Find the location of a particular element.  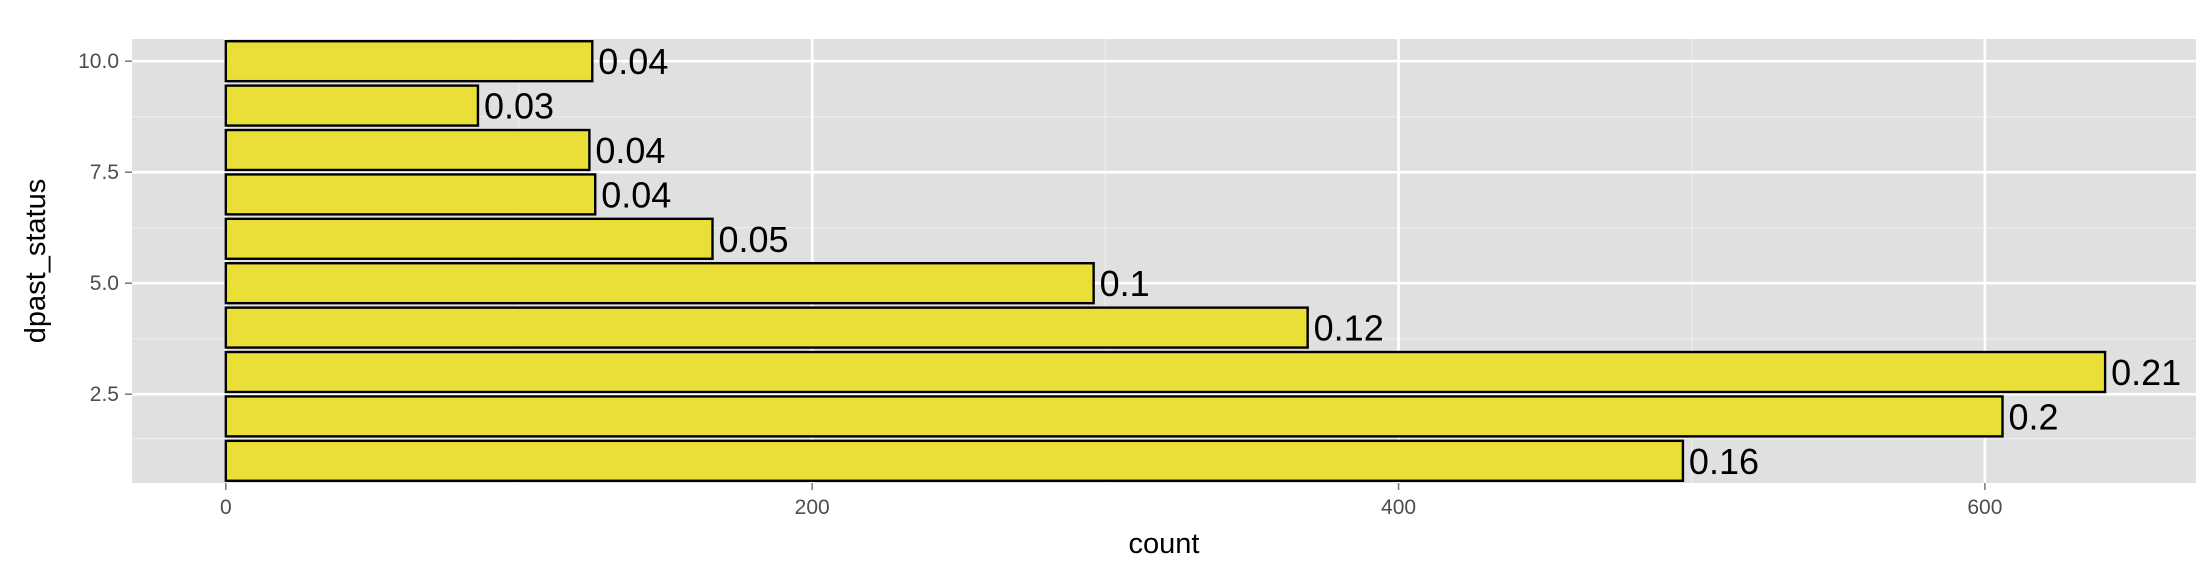

y-tick-label: 7.5 is located at coordinates (104, 172).